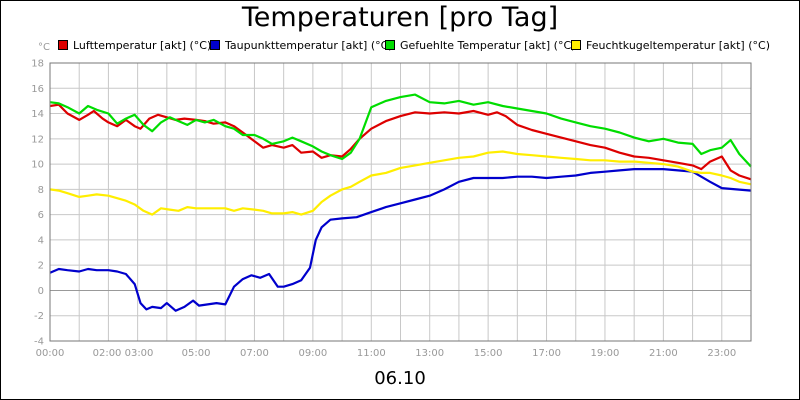 The height and width of the screenshot is (400, 800). What do you see at coordinates (488, 45) in the screenshot?
I see `legend-label-gefuehlte-temperatur: Gefuehlte Temperatur [akt] (°C)` at bounding box center [488, 45].